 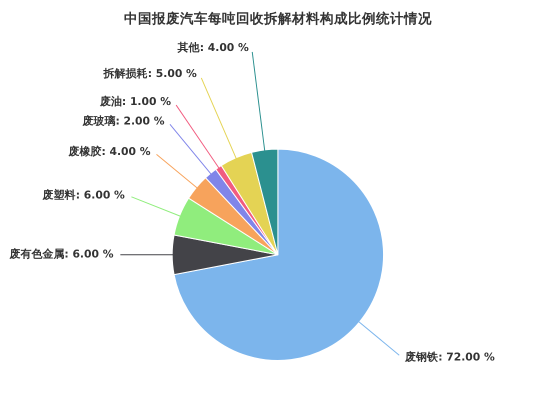 I want to click on slice-label: 废玻璃: 2.00 %, so click(x=123, y=121).